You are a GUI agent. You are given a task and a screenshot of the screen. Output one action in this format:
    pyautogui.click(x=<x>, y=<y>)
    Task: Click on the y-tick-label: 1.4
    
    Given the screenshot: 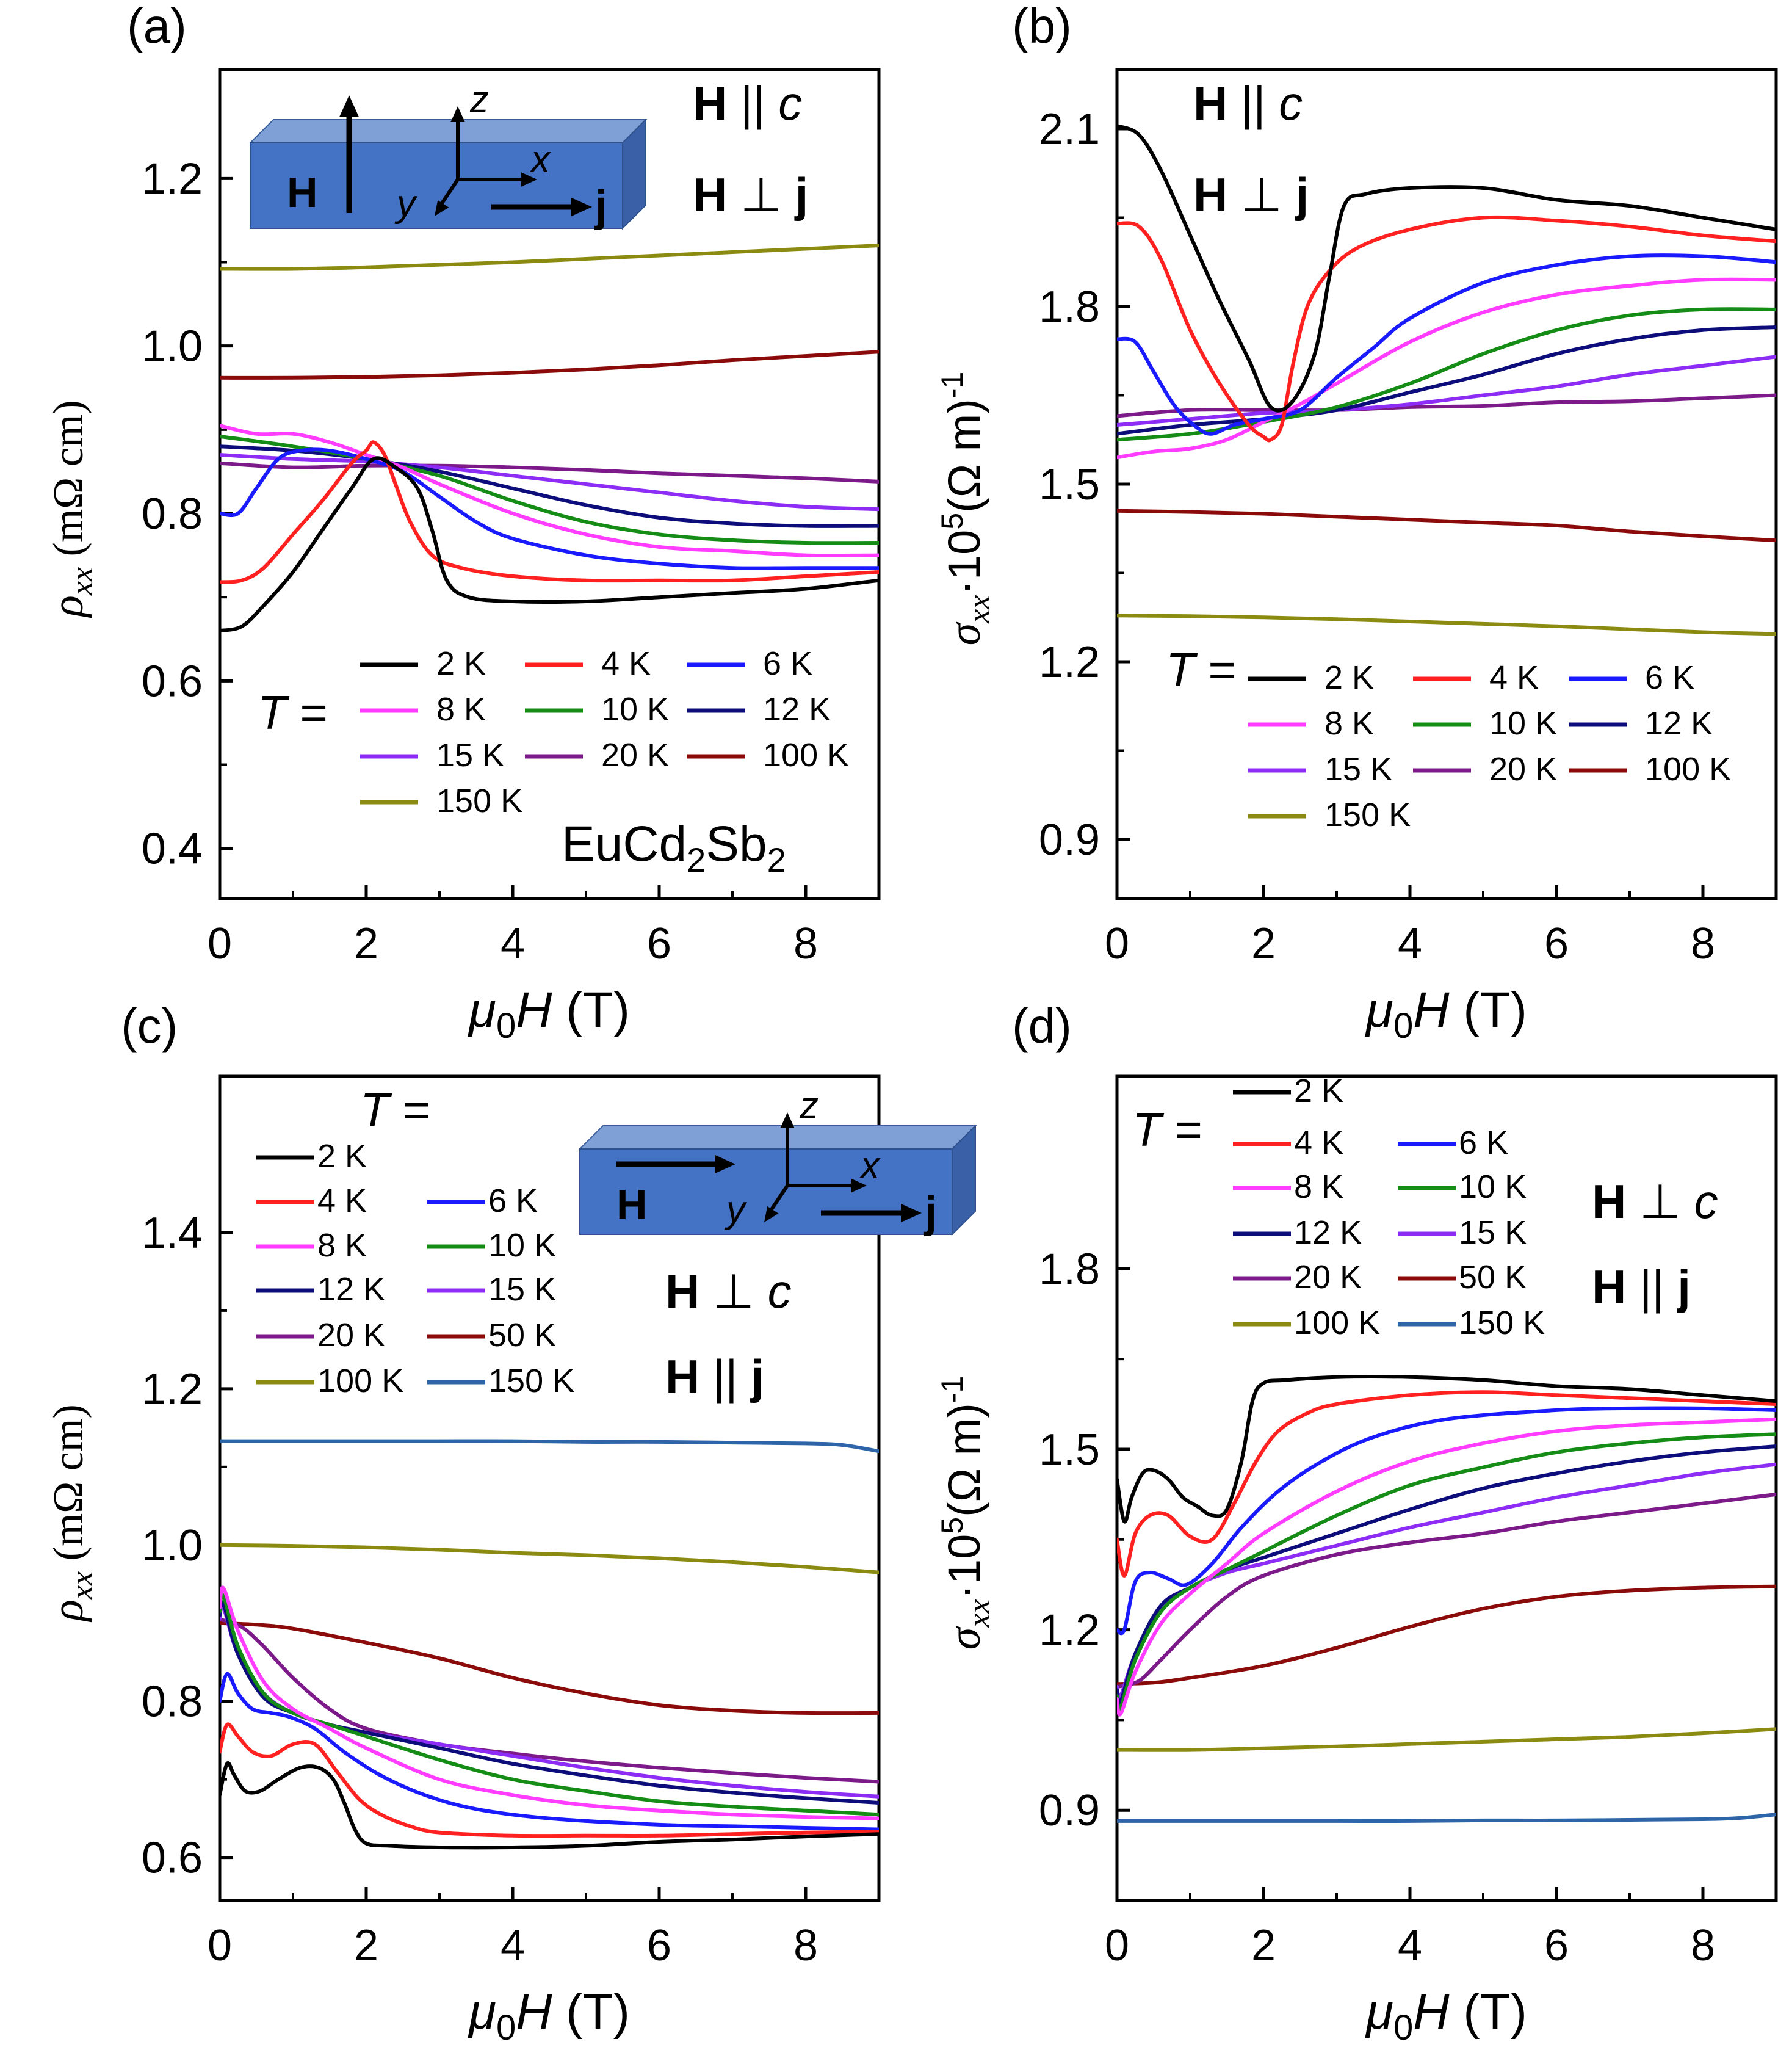 What is the action you would take?
    pyautogui.click(x=173, y=1233)
    